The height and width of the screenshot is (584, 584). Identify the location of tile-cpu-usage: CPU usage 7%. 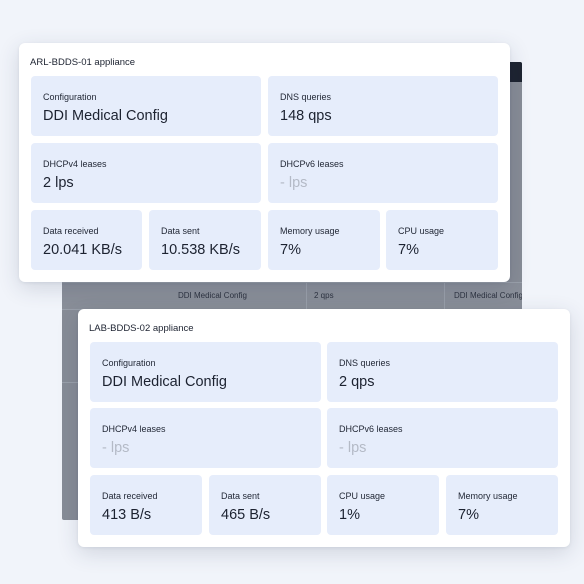
(442, 240).